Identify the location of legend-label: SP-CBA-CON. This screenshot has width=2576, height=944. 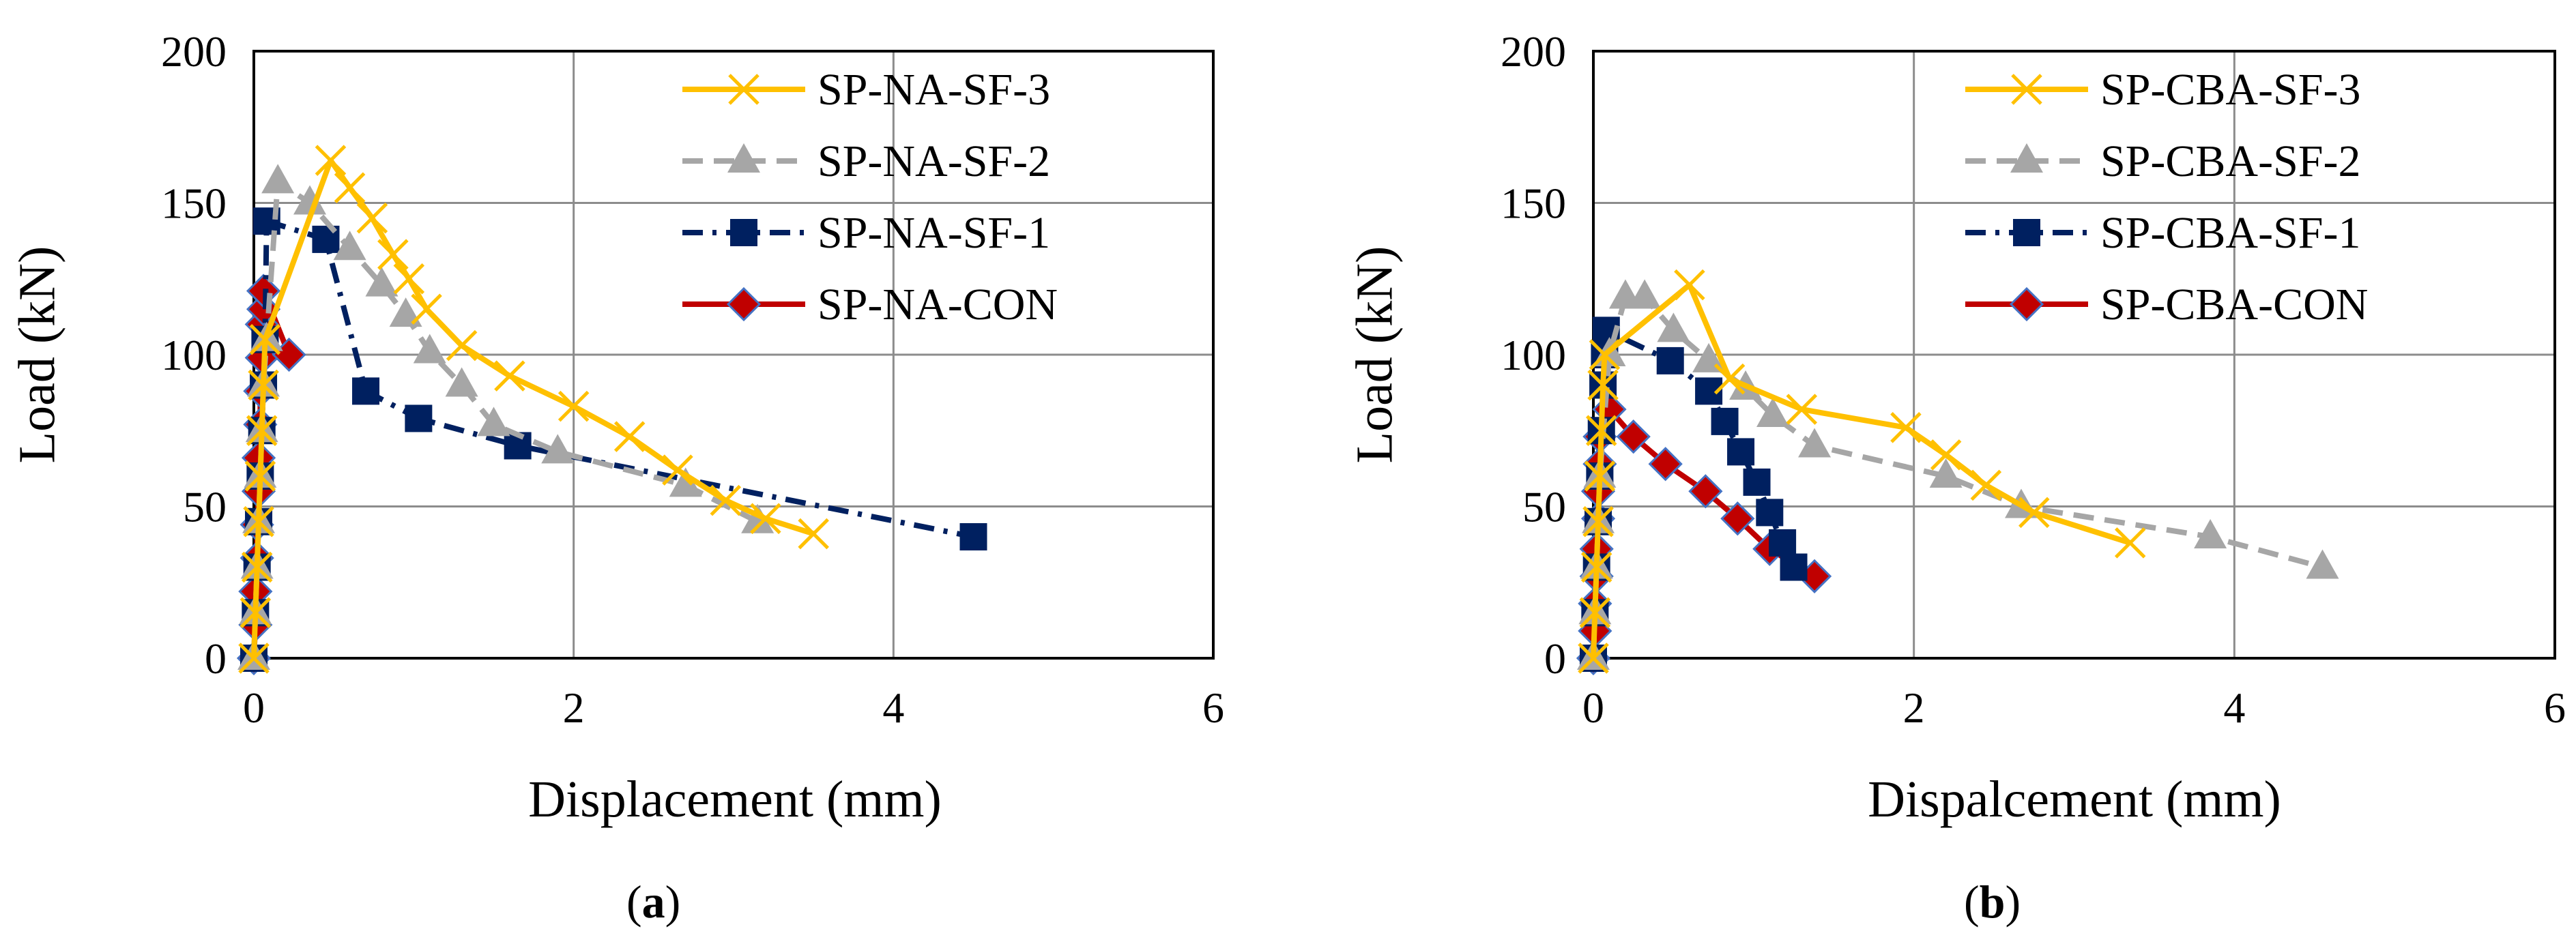
(2234, 304).